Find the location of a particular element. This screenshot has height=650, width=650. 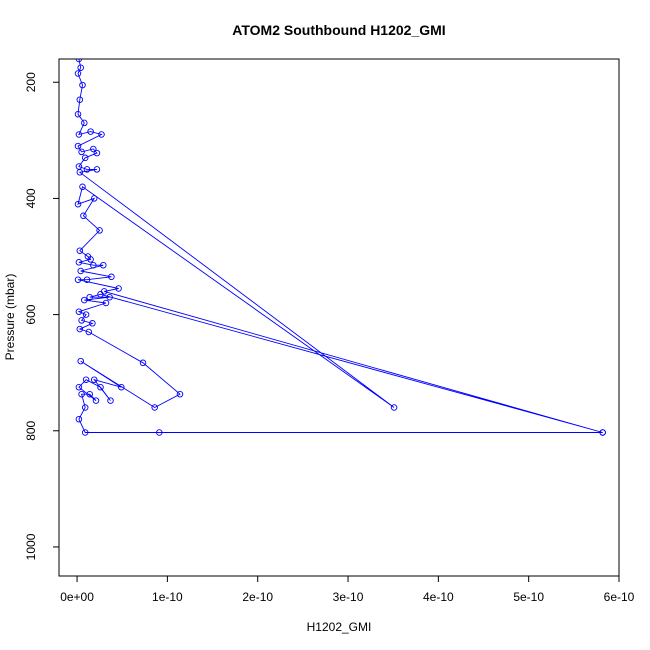

x-axis: 0e+00 1e-10 2e-10 3e-10 4e-10 5e-10 6e-10 is located at coordinates (347, 589).